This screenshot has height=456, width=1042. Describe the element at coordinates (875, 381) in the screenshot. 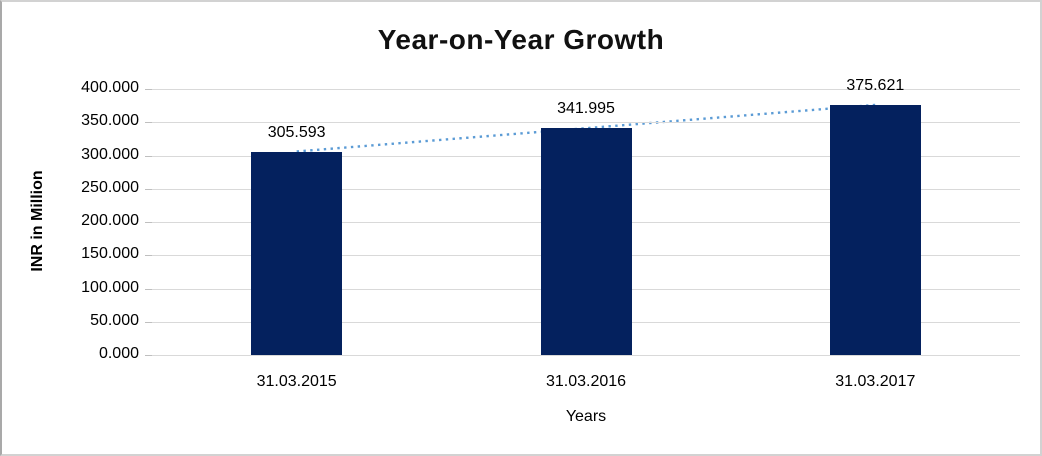

I see `x-category-label: 31.03.2017` at that location.